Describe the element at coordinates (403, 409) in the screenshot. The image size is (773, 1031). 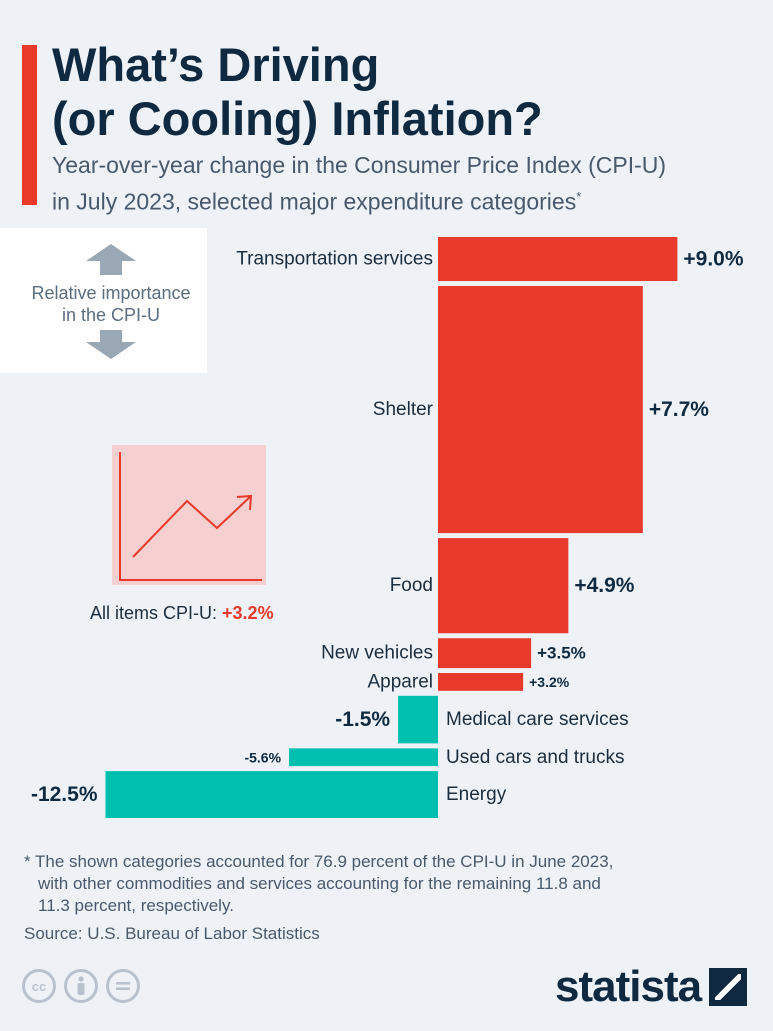
I see `category-label: Shelter` at that location.